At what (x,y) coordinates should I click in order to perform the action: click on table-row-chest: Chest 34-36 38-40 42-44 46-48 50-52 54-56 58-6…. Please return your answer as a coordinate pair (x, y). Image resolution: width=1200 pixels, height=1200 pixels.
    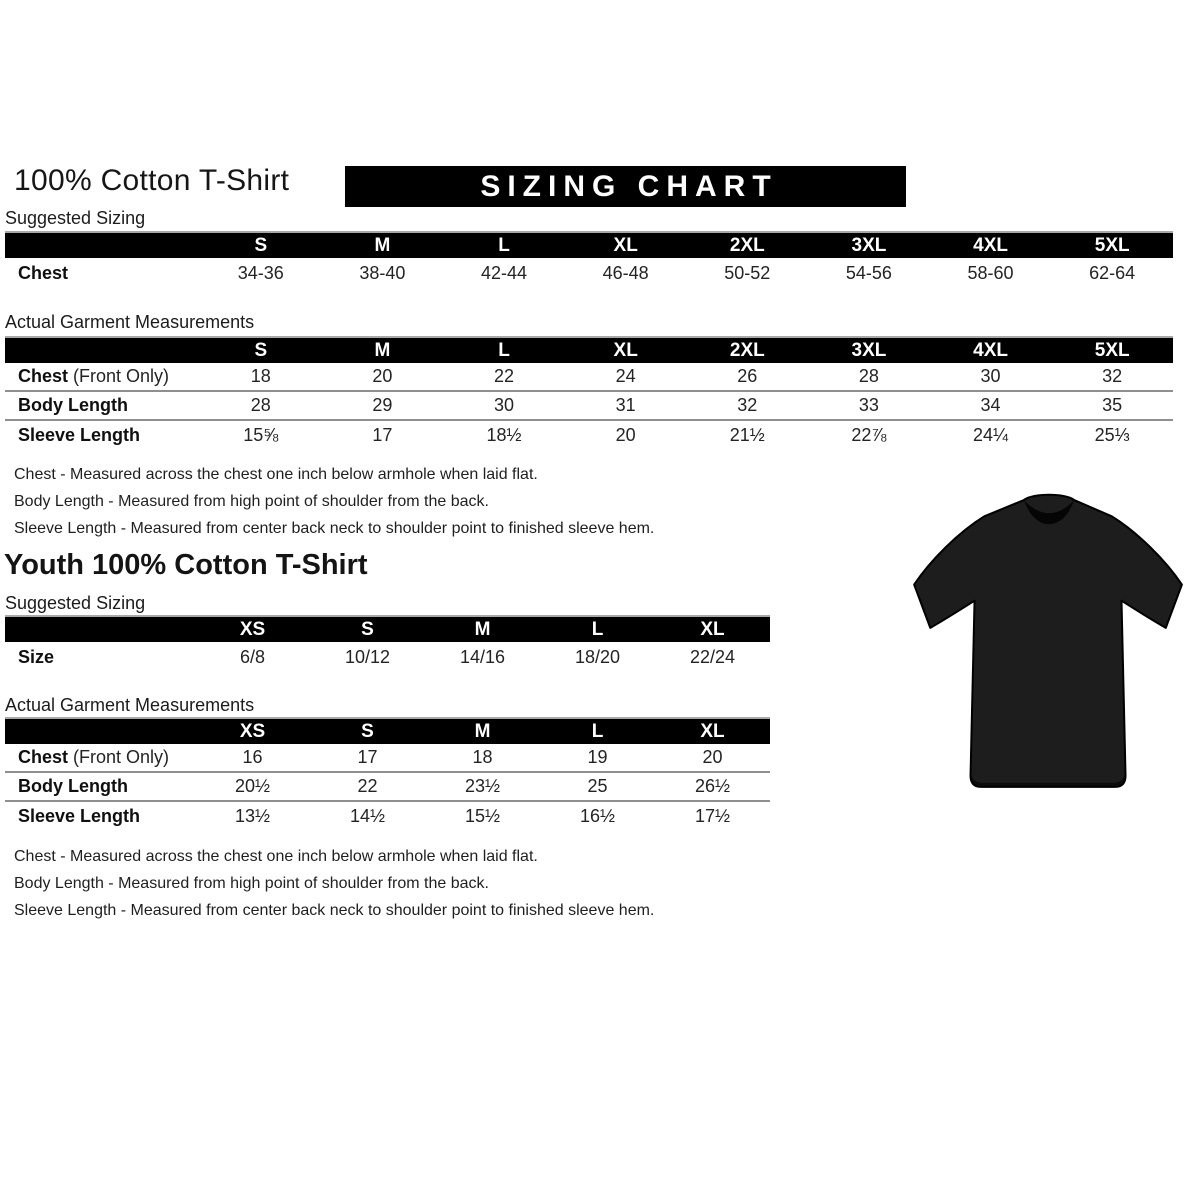
    Looking at the image, I should click on (589, 273).